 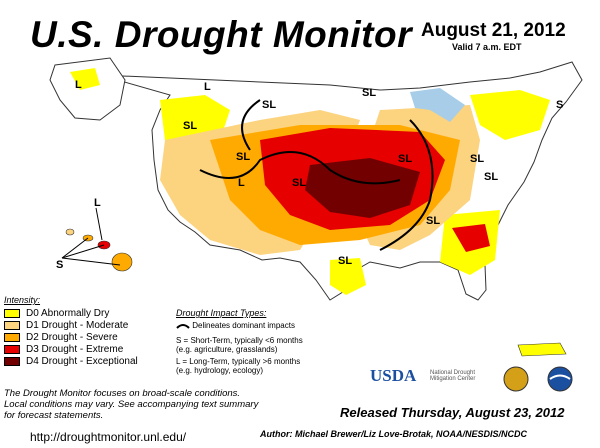 I want to click on legend-item-d3: D3 Drought - Extreme, so click(x=63, y=349).